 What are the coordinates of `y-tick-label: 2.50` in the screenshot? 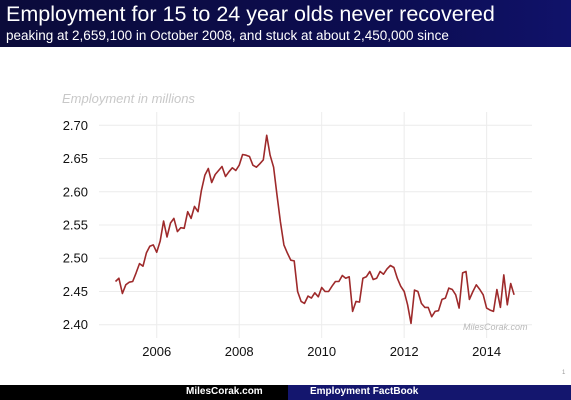 It's located at (75, 258).